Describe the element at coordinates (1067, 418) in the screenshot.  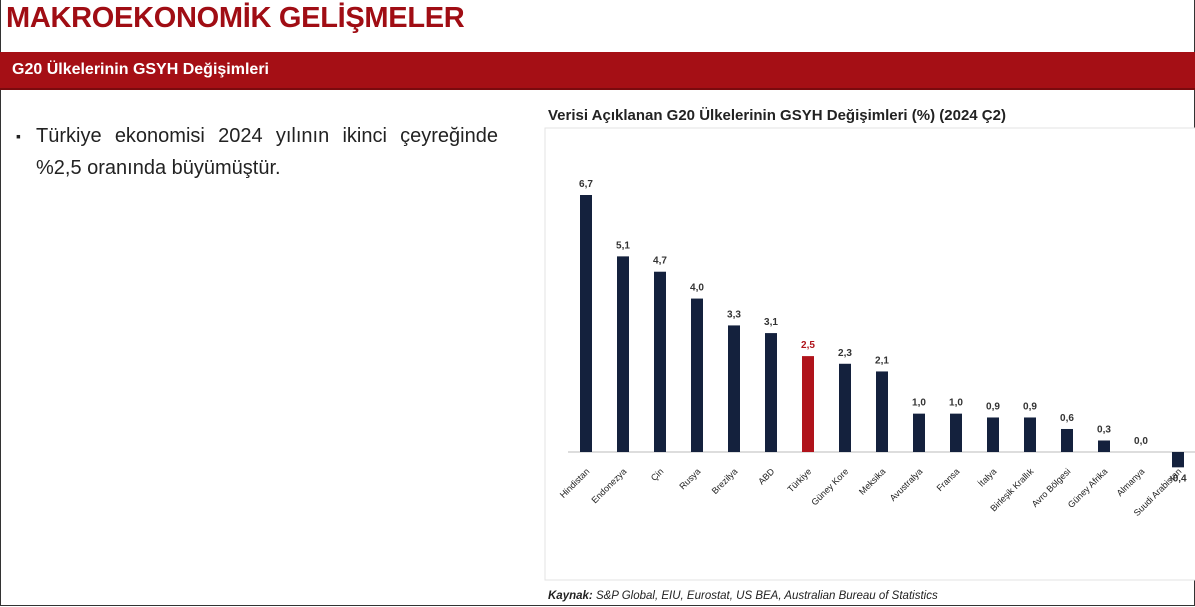
I see `data-label: 0,6` at that location.